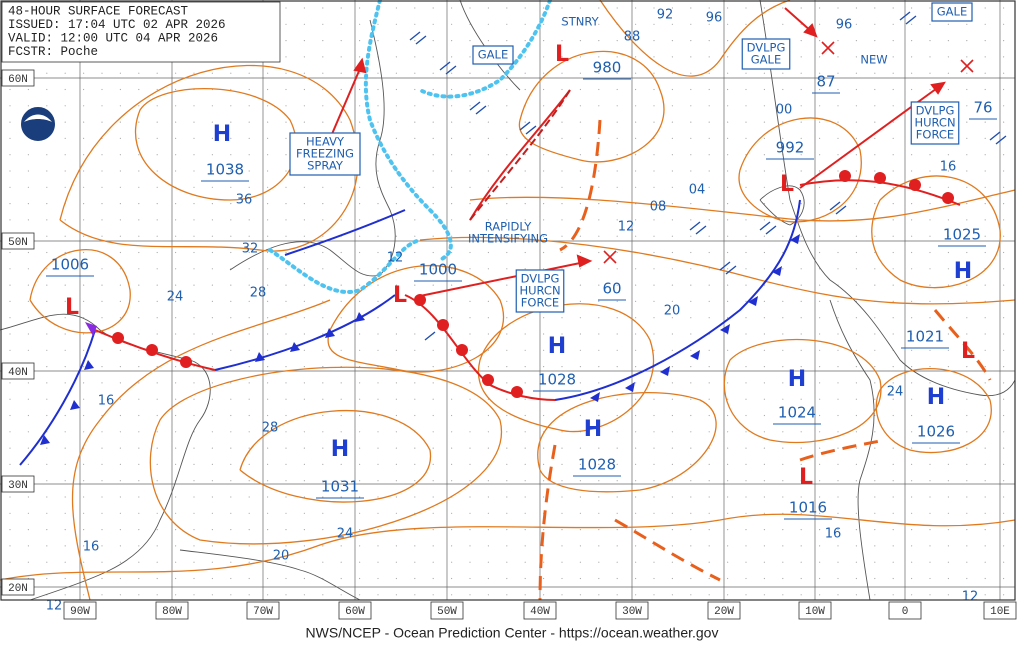 This screenshot has width=1024, height=652. I want to click on latitude-label: 50N, so click(18, 243).